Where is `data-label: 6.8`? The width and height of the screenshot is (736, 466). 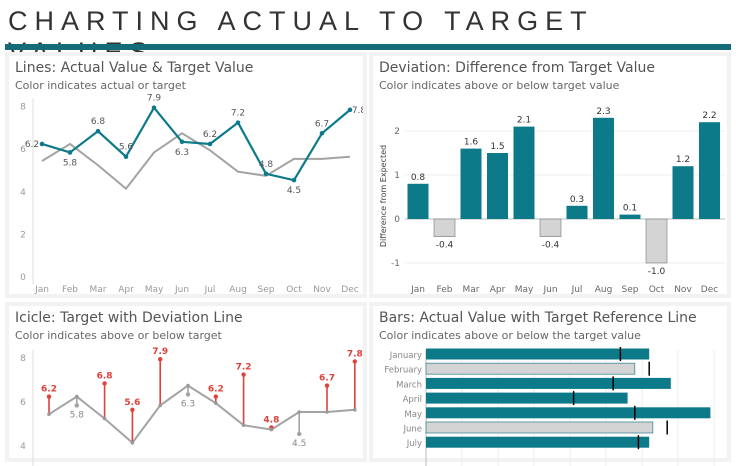 data-label: 6.8 is located at coordinates (105, 376).